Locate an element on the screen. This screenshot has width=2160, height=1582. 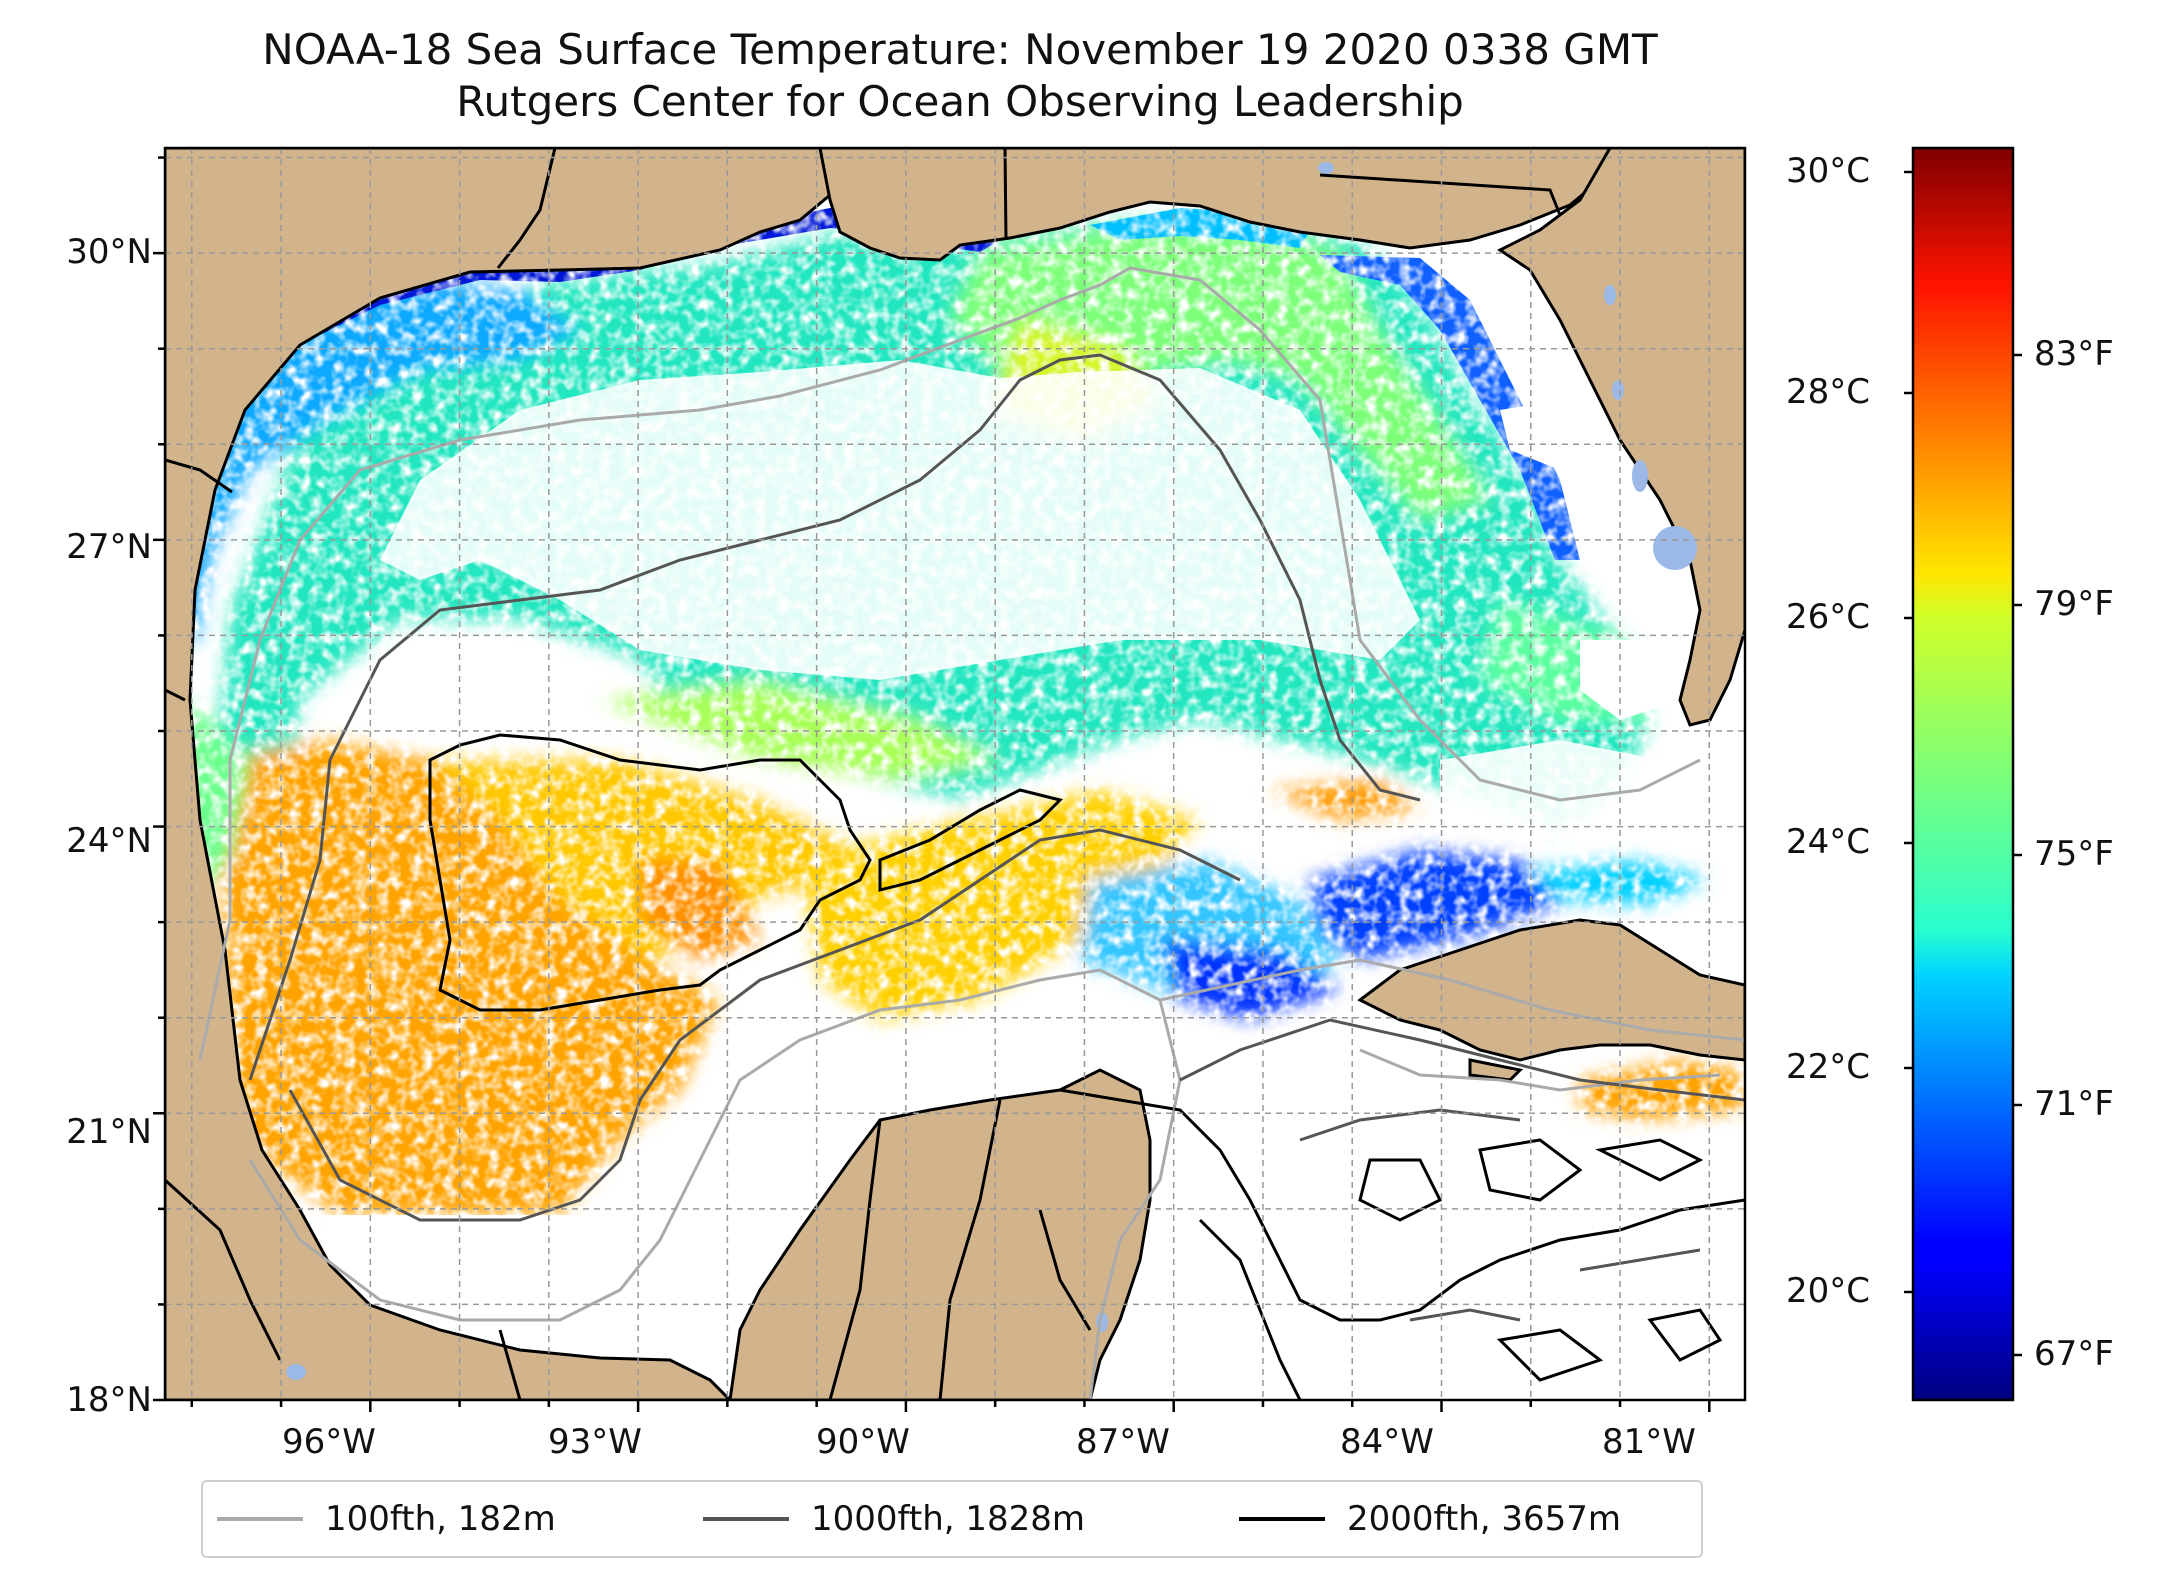
lon-tick-90w: 90°W is located at coordinates (863, 1442).